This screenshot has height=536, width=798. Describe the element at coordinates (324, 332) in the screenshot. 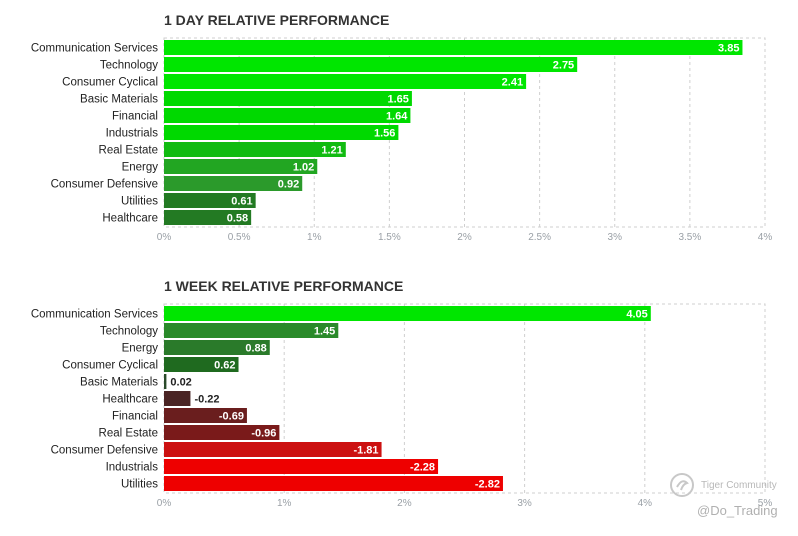

I see `data-label: 1.45` at that location.